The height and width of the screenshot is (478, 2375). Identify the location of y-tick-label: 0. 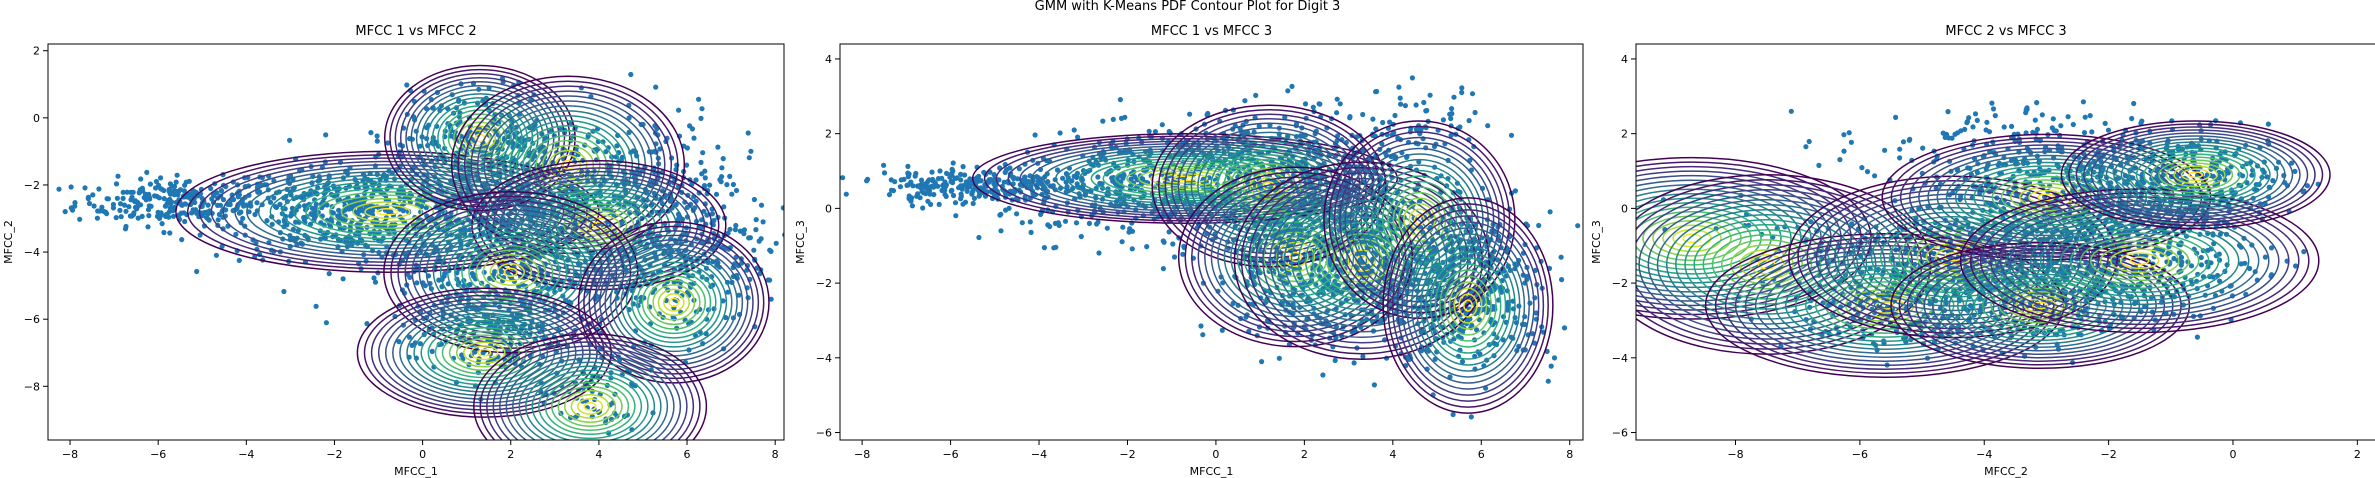
(36, 118).